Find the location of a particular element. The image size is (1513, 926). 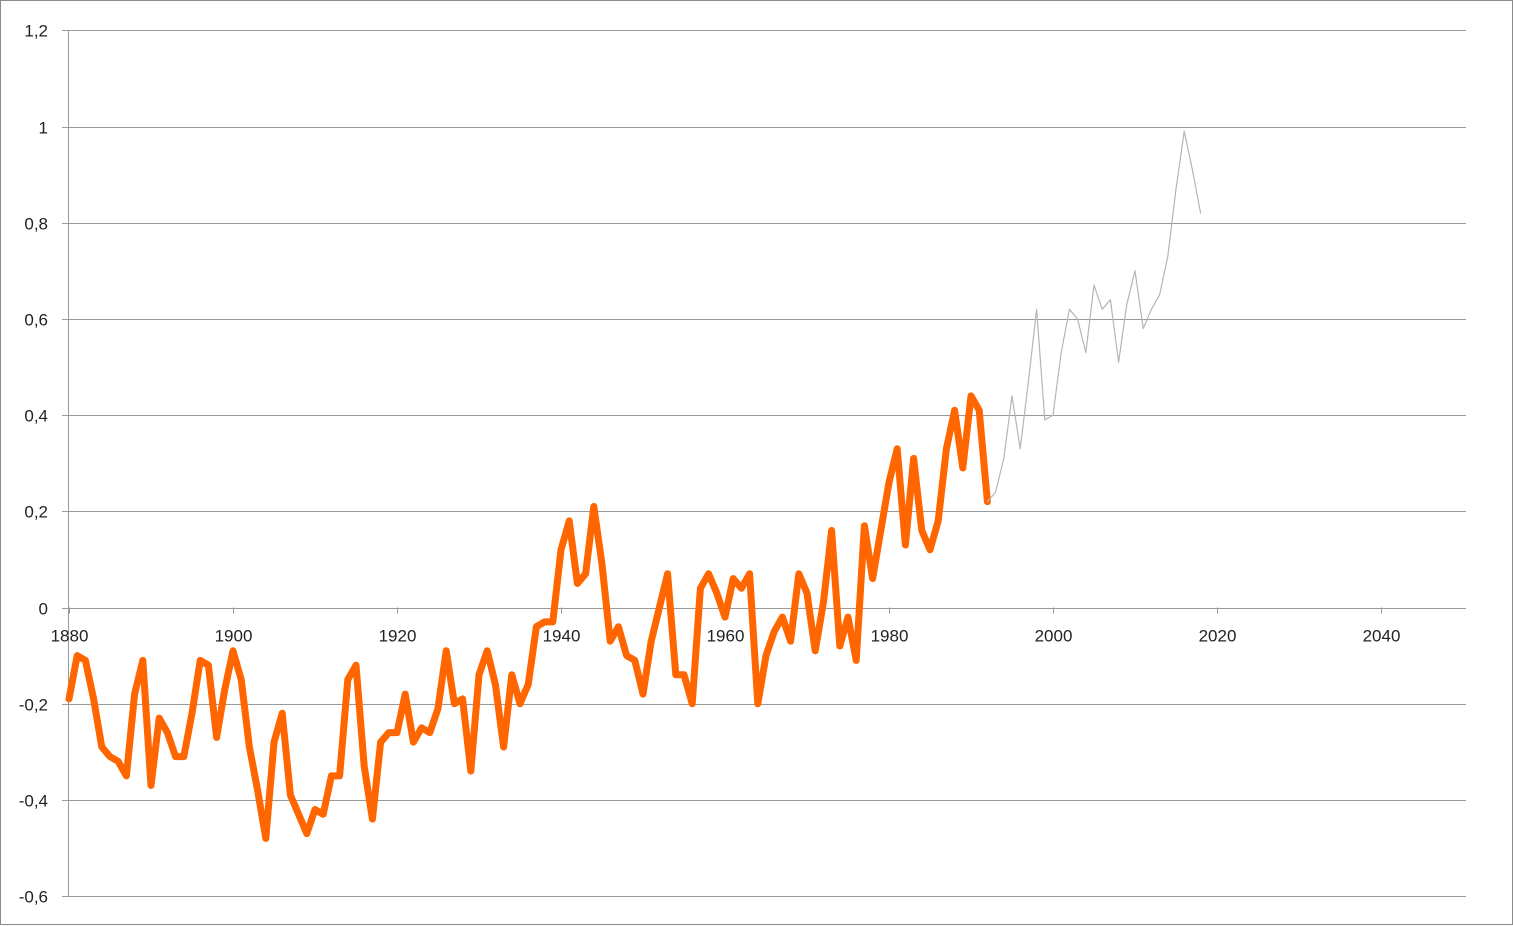

x-tick-labels: 1880 1900 1920 1940 1960 1980 2000 2020 2040 is located at coordinates (726, 636).